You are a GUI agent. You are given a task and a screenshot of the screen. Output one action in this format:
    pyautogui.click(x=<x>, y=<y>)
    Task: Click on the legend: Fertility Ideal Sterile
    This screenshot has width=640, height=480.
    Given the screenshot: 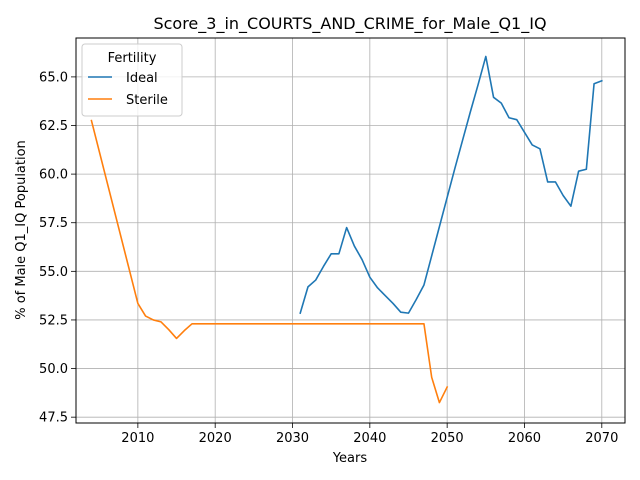 What is the action you would take?
    pyautogui.click(x=132, y=80)
    